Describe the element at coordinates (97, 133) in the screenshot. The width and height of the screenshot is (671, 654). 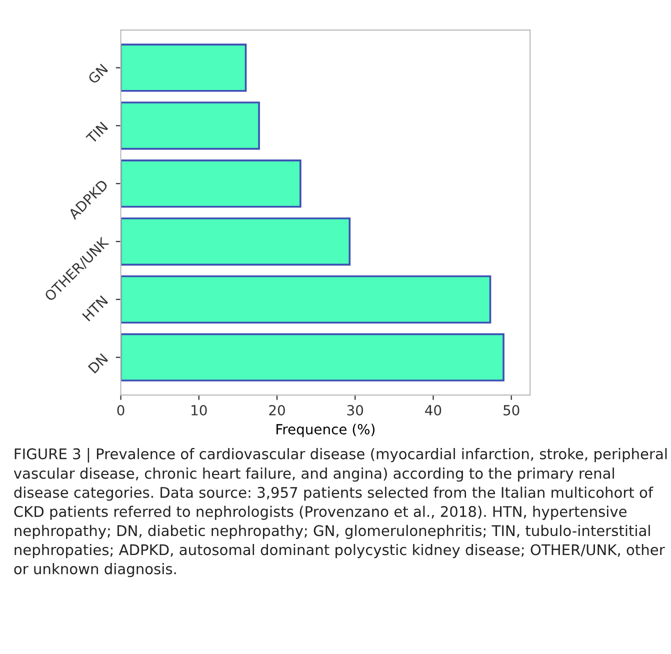
I see `y-tick-label: TIN` at that location.